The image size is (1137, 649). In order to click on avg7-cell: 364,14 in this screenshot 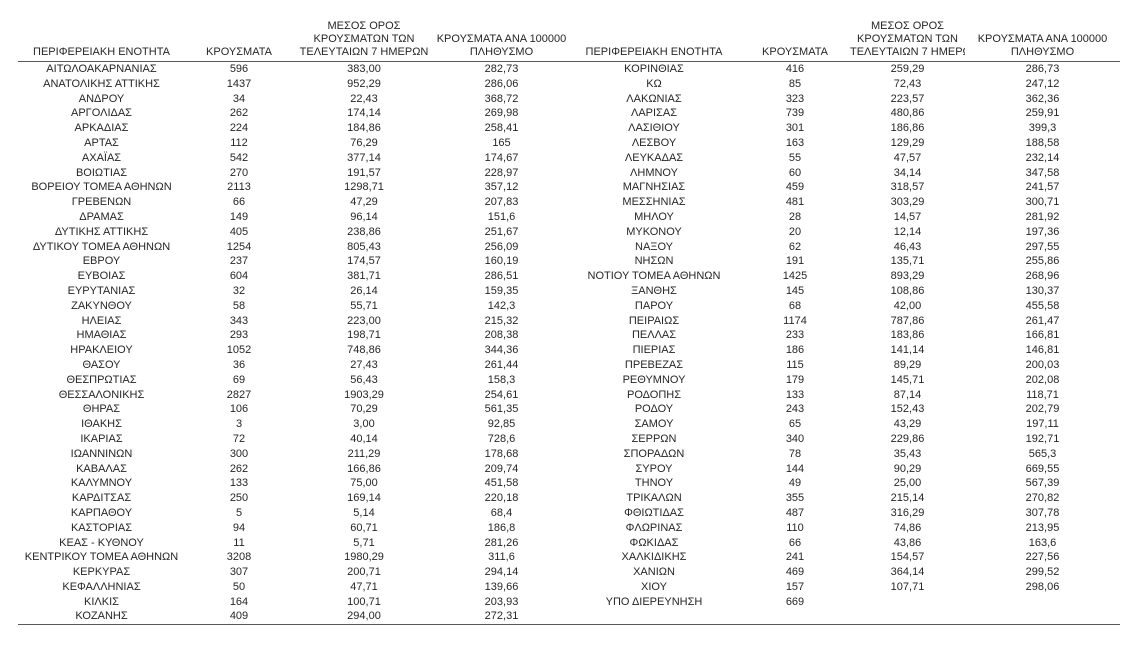, I will do `click(907, 572)`.